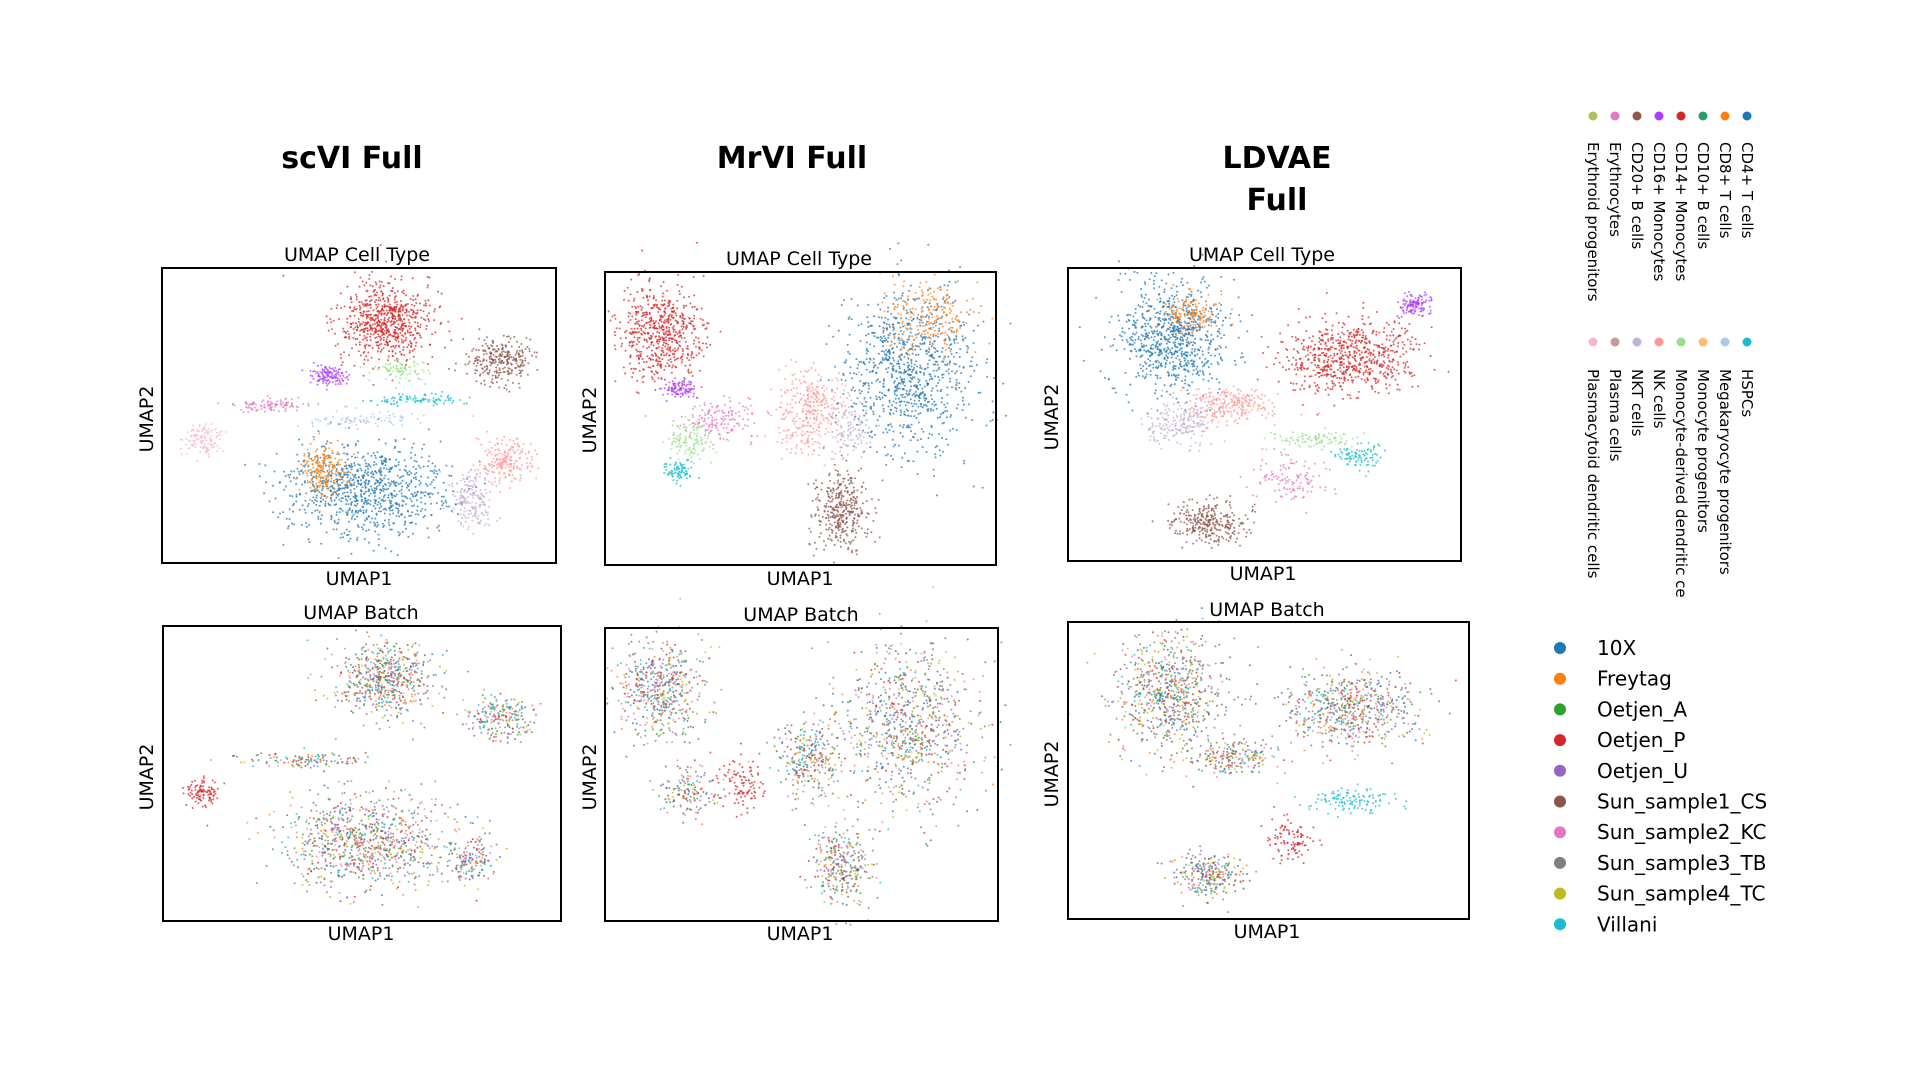 This screenshot has width=1920, height=1080. I want to click on legend-label: Monocyte-derived dendritic ce, so click(1681, 483).